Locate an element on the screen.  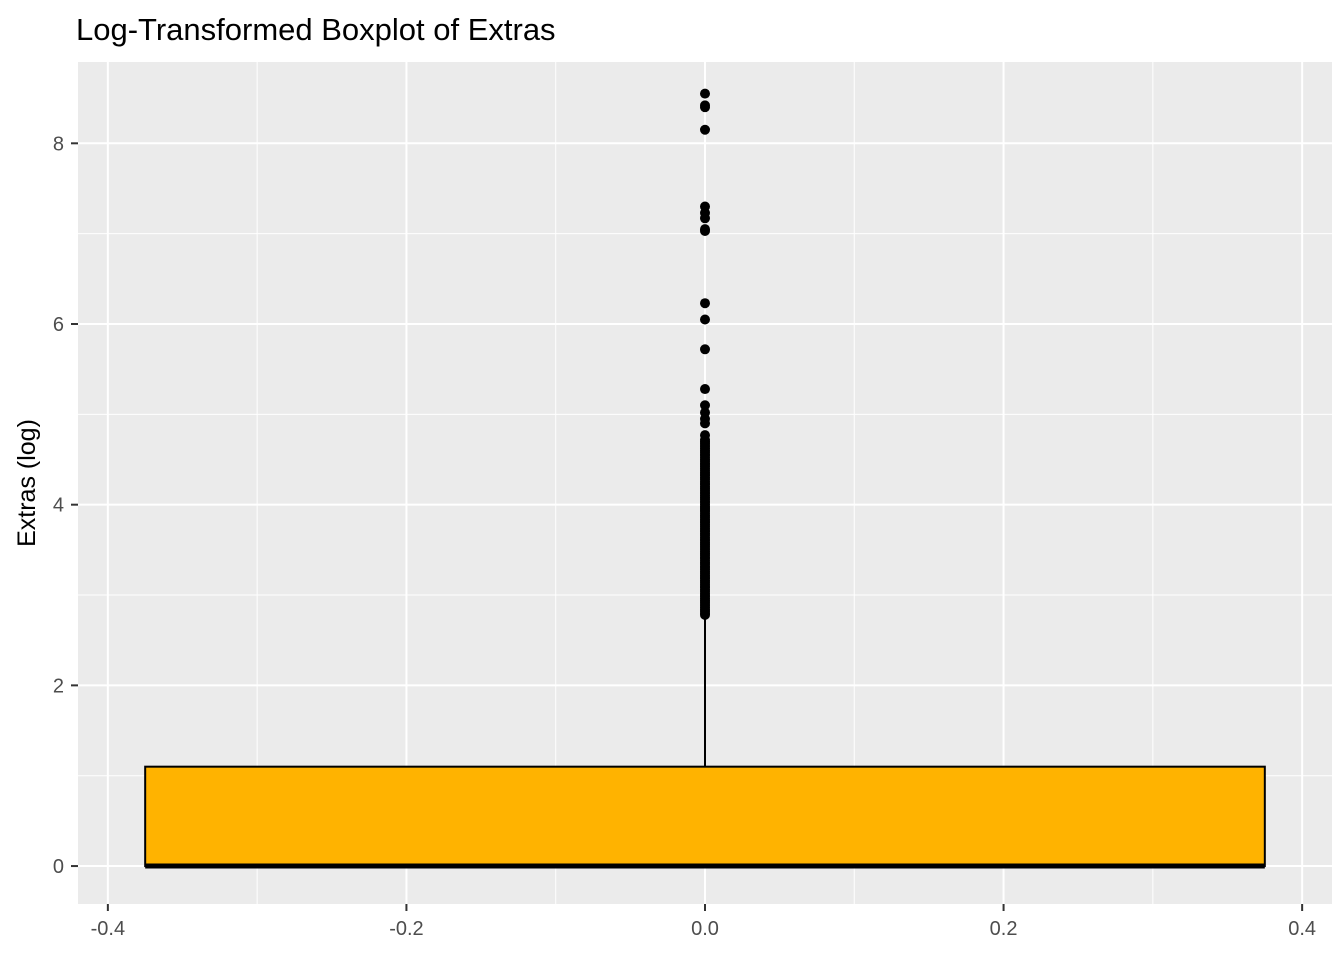
y-tick-label: 4 is located at coordinates (58, 506).